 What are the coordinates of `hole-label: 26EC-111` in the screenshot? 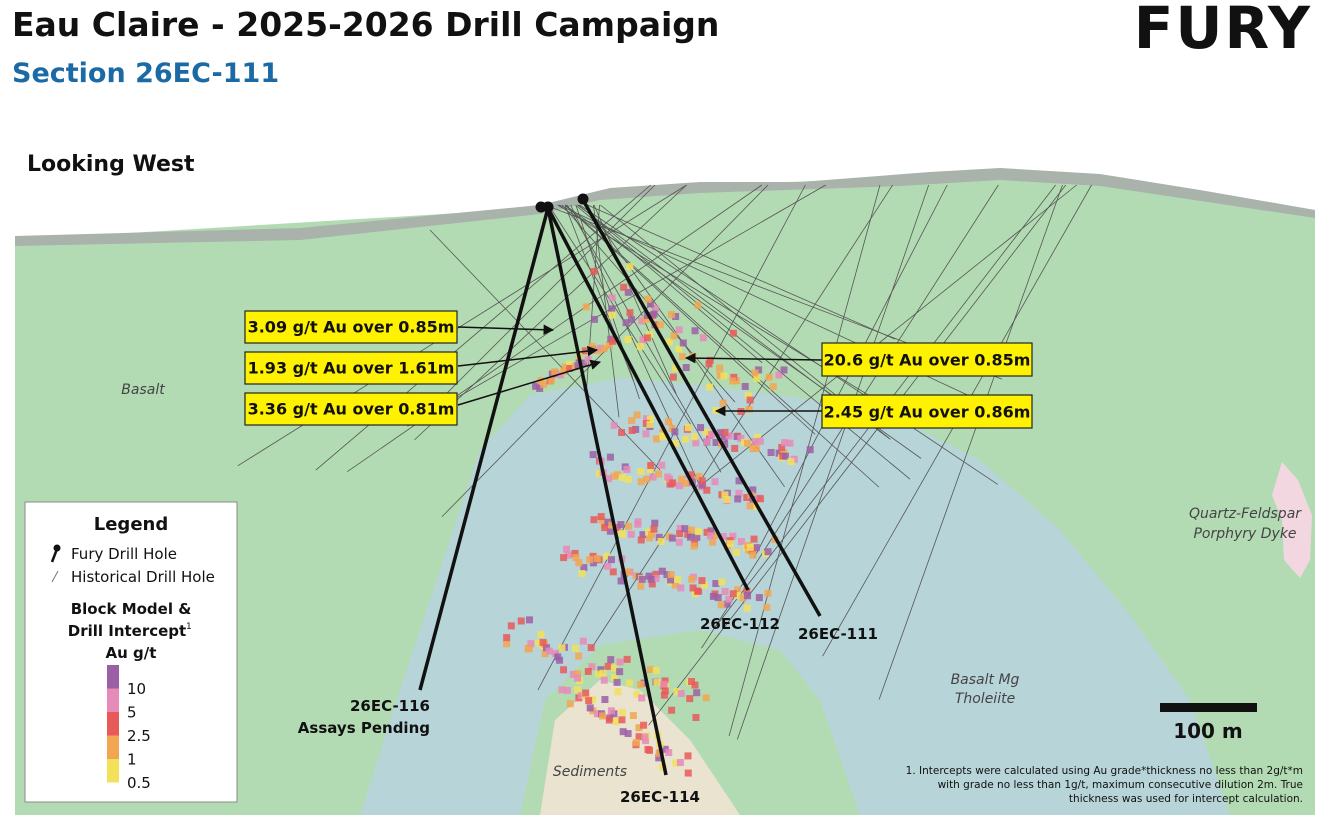 It's located at (838, 634).